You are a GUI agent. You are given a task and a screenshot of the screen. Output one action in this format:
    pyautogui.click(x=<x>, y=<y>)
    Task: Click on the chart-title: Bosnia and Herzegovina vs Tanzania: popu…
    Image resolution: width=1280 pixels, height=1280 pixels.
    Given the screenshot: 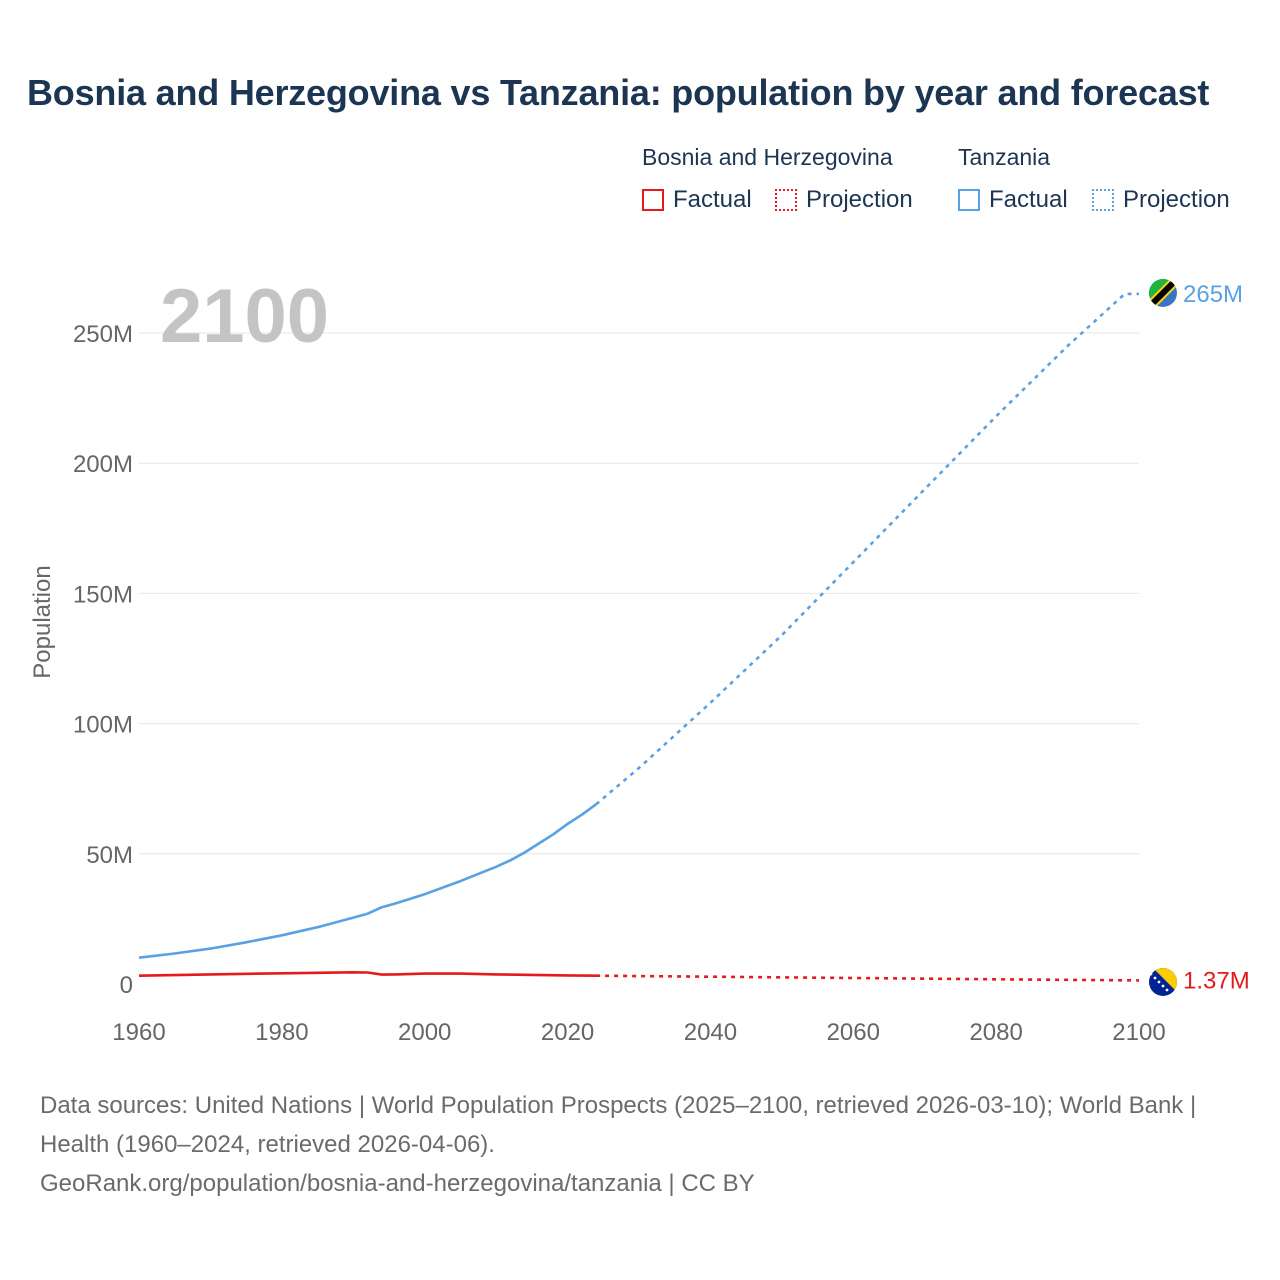 What is the action you would take?
    pyautogui.click(x=618, y=92)
    